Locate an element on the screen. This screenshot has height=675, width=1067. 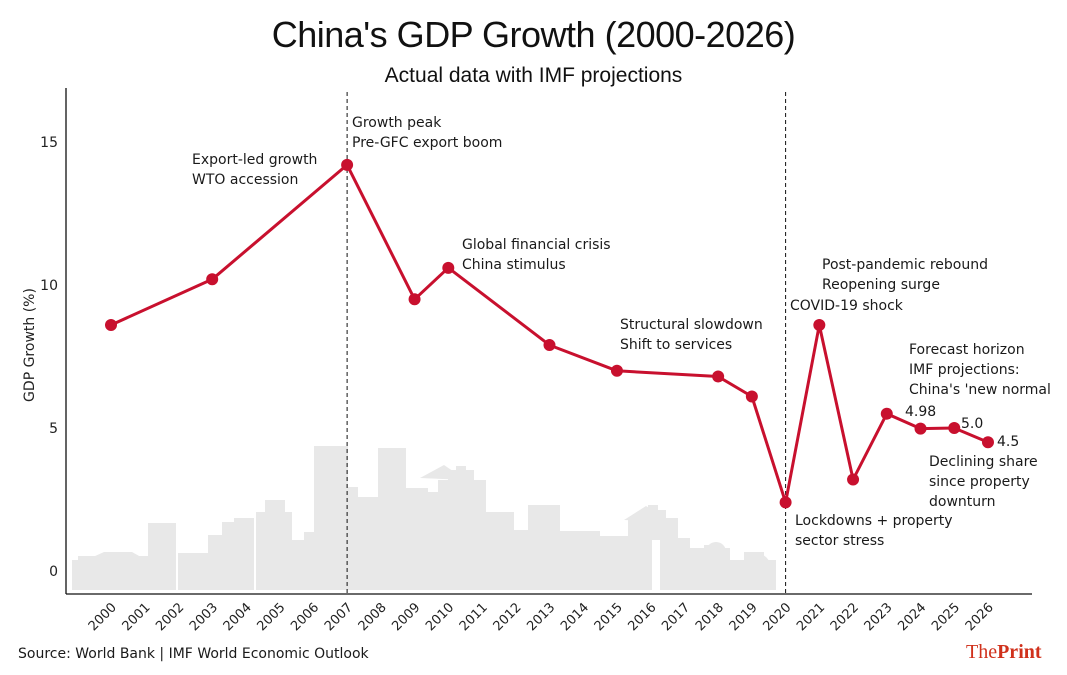
data-point-2023 is located at coordinates (886, 413).